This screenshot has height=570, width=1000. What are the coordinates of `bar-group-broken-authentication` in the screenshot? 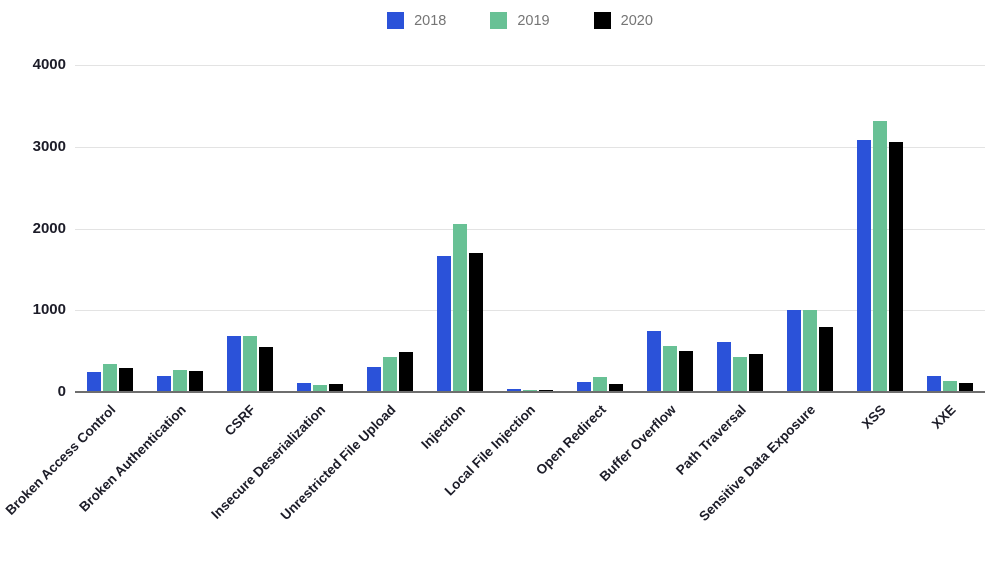 It's located at (180, 228).